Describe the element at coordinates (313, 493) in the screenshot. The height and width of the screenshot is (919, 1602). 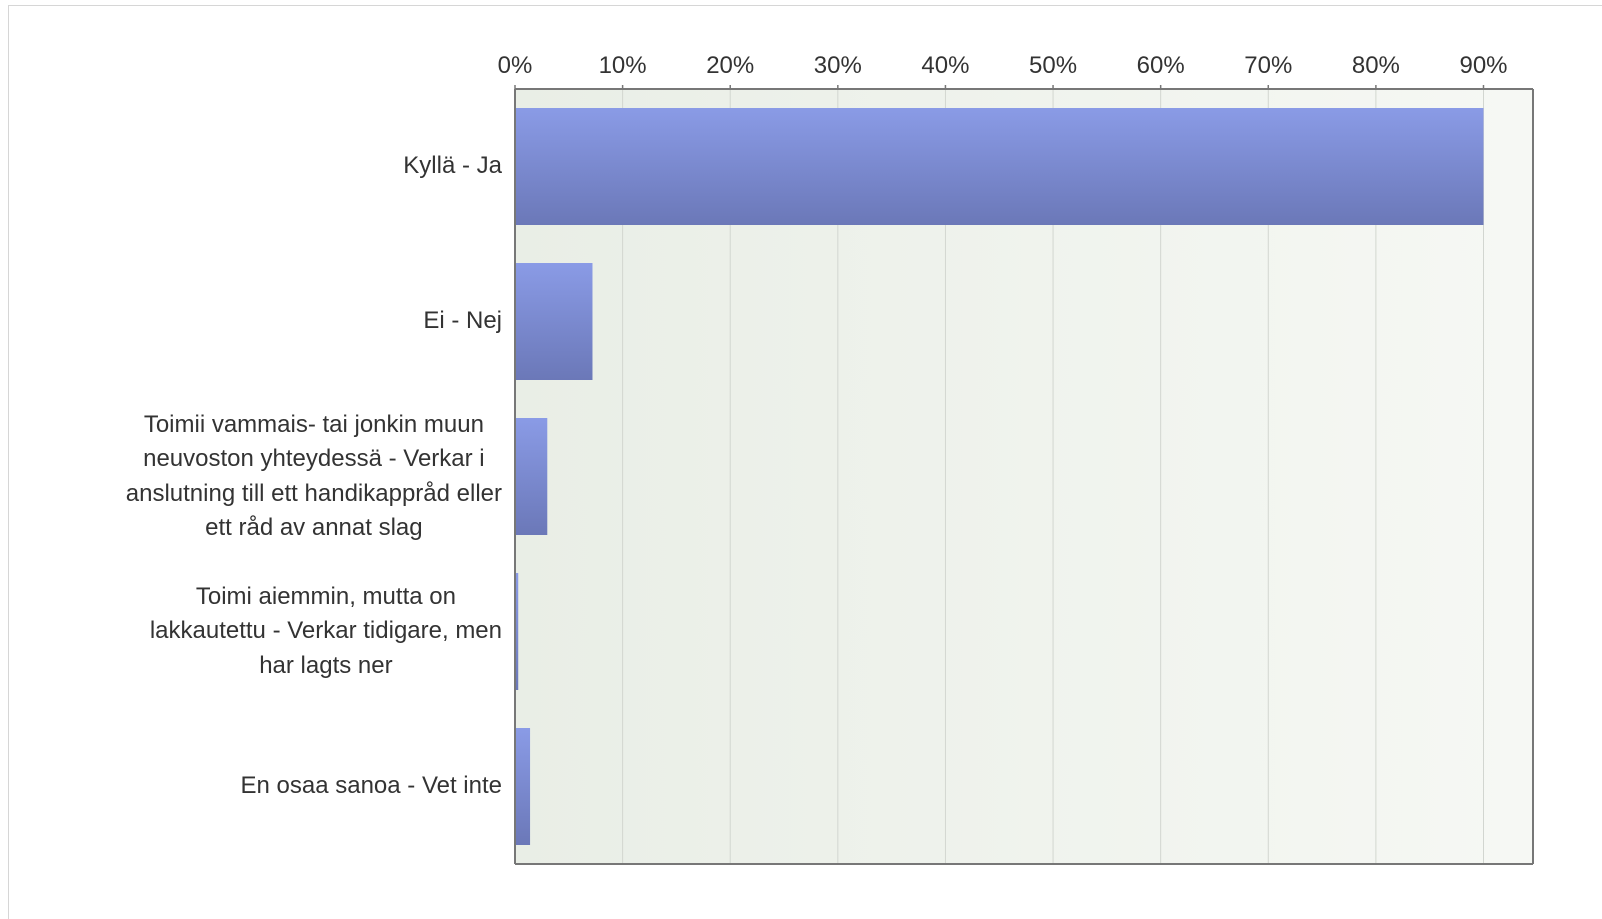
I see `category-label-line: anslutning till ett handikappråd eller` at that location.